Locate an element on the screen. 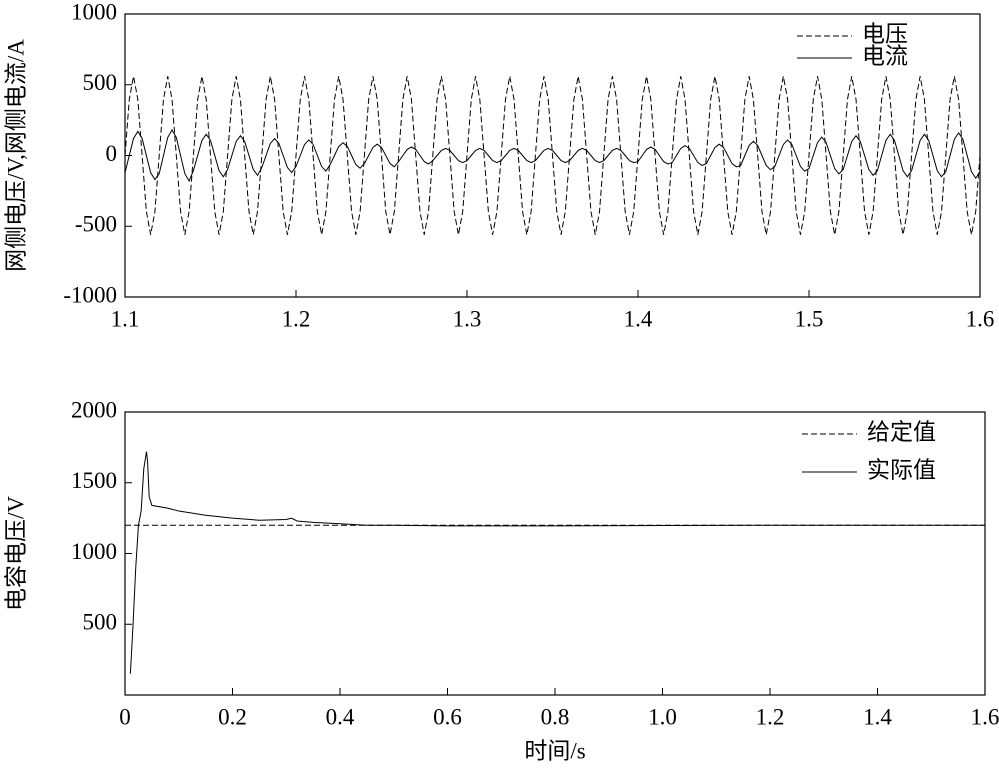 This screenshot has height=769, width=999. x-tick-label: 0.6 is located at coordinates (447, 716).